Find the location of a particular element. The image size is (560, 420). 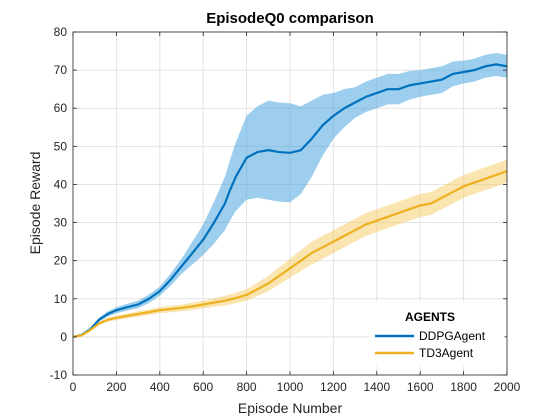

y-tick-label: 60 is located at coordinates (61, 108).